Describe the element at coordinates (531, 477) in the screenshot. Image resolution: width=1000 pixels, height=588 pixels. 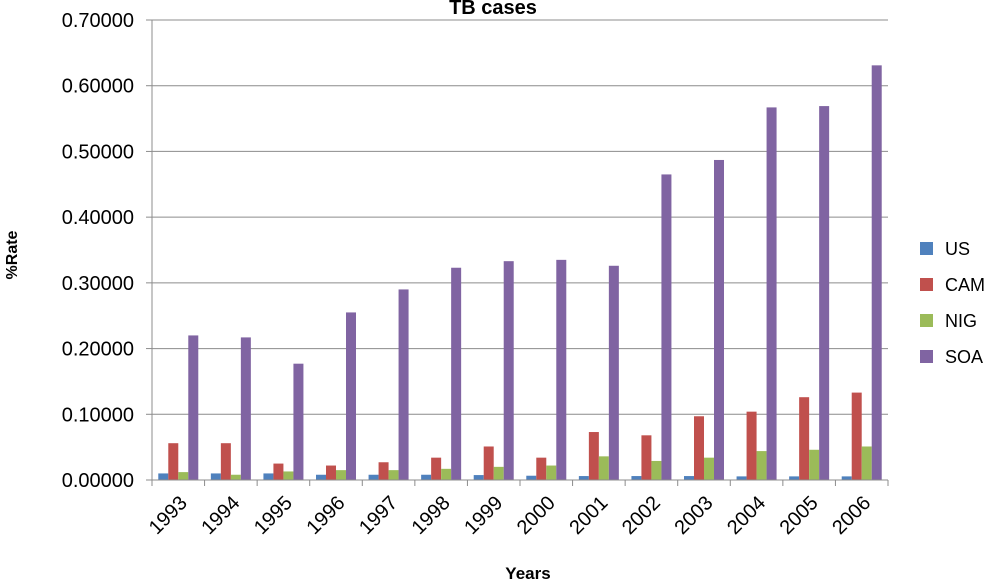
I see `bar-us-2000` at that location.